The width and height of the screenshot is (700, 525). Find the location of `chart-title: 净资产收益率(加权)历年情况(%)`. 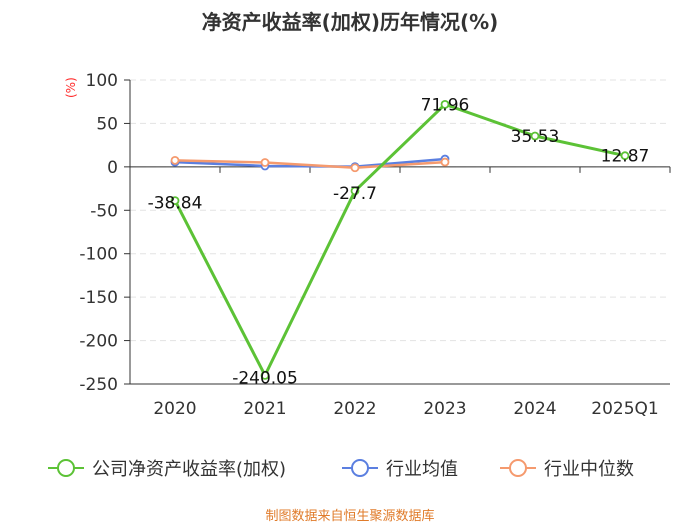

chart-title: 净资产收益率(加权)历年情况(%) is located at coordinates (350, 22).